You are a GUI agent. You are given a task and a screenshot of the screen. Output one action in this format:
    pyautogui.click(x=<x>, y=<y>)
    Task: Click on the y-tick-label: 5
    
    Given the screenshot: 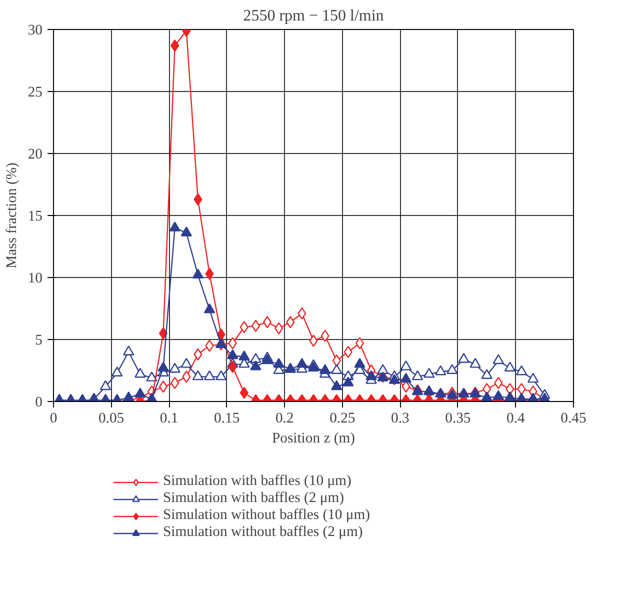 What is the action you would take?
    pyautogui.click(x=38, y=340)
    